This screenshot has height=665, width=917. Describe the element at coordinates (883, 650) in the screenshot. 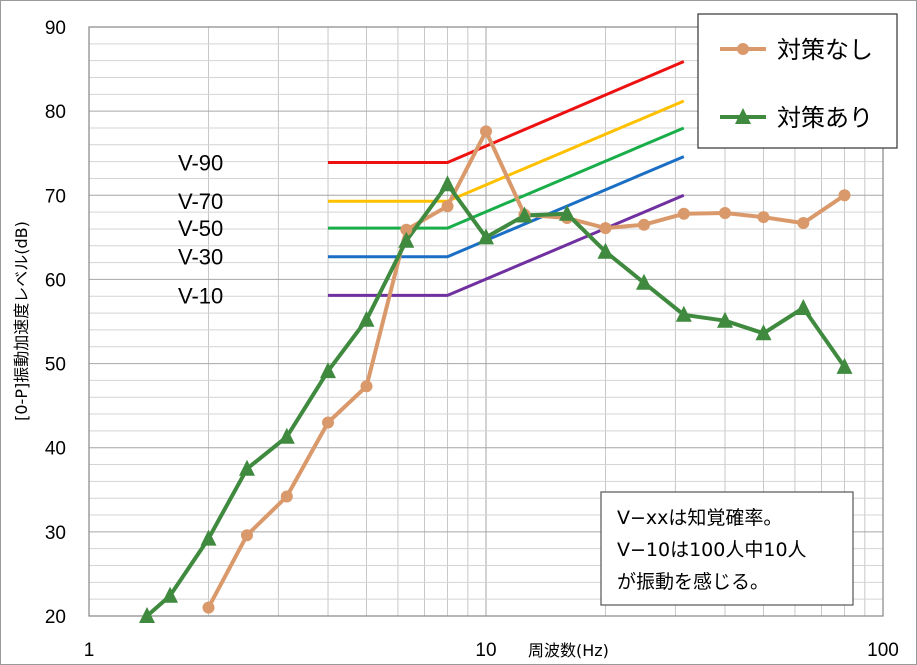

I see `x-tick-label: 100` at that location.